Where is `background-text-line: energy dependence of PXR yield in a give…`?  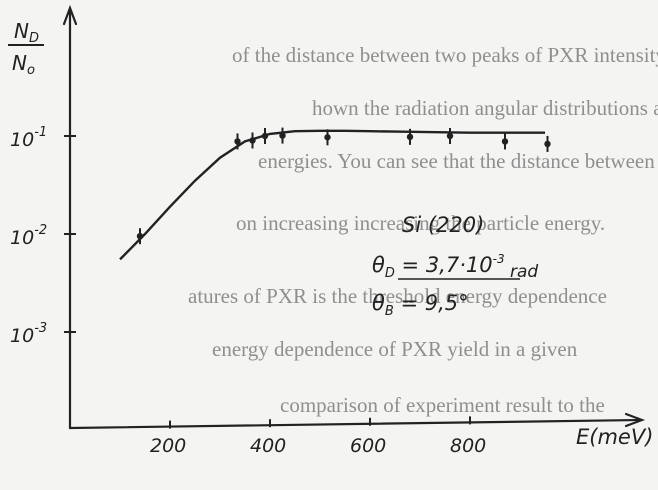
background-text-line: energy dependence of PXR yield in a give… is located at coordinates (395, 349).